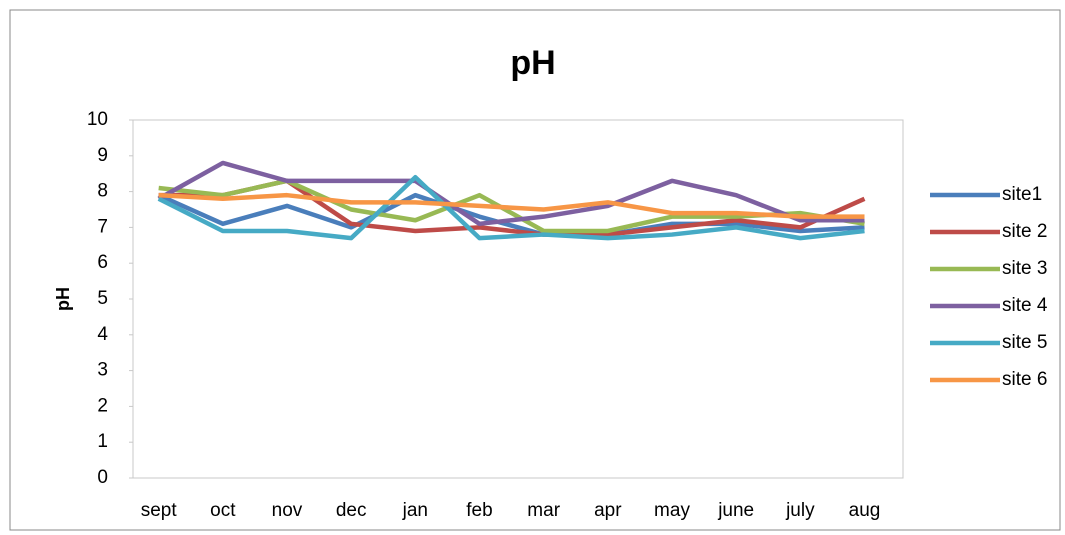 The image size is (1065, 535). Describe the element at coordinates (287, 510) in the screenshot. I see `x-tick-label: nov` at that location.